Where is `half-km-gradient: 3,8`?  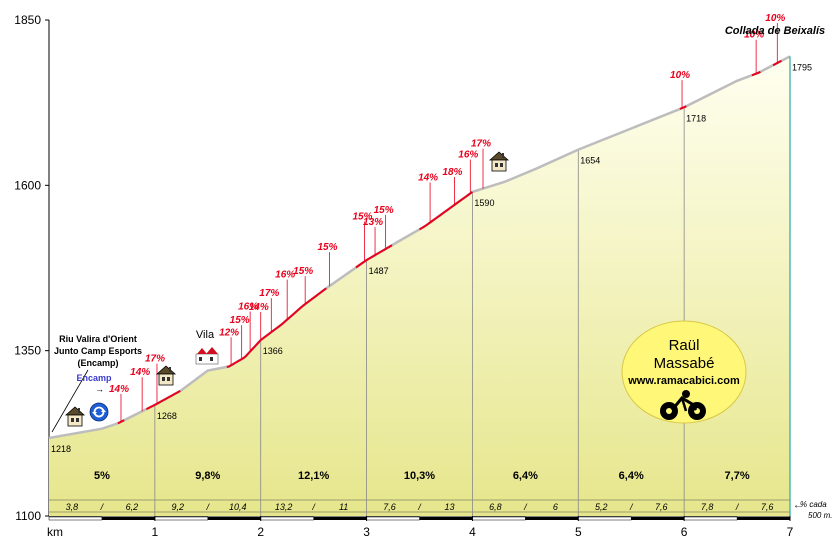
half-km-gradient: 3,8 is located at coordinates (72, 507).